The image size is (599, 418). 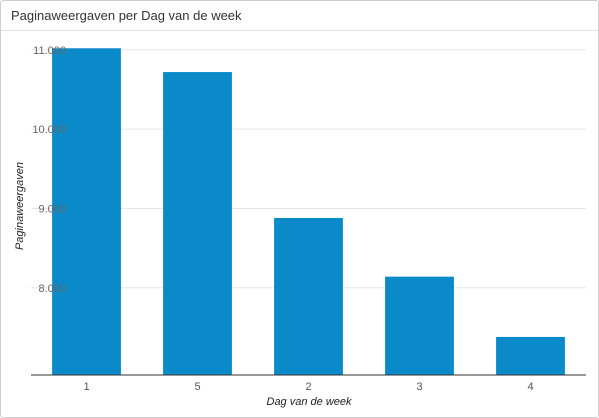 What do you see at coordinates (49, 51) in the screenshot?
I see `y-tick-label: 11.000` at bounding box center [49, 51].